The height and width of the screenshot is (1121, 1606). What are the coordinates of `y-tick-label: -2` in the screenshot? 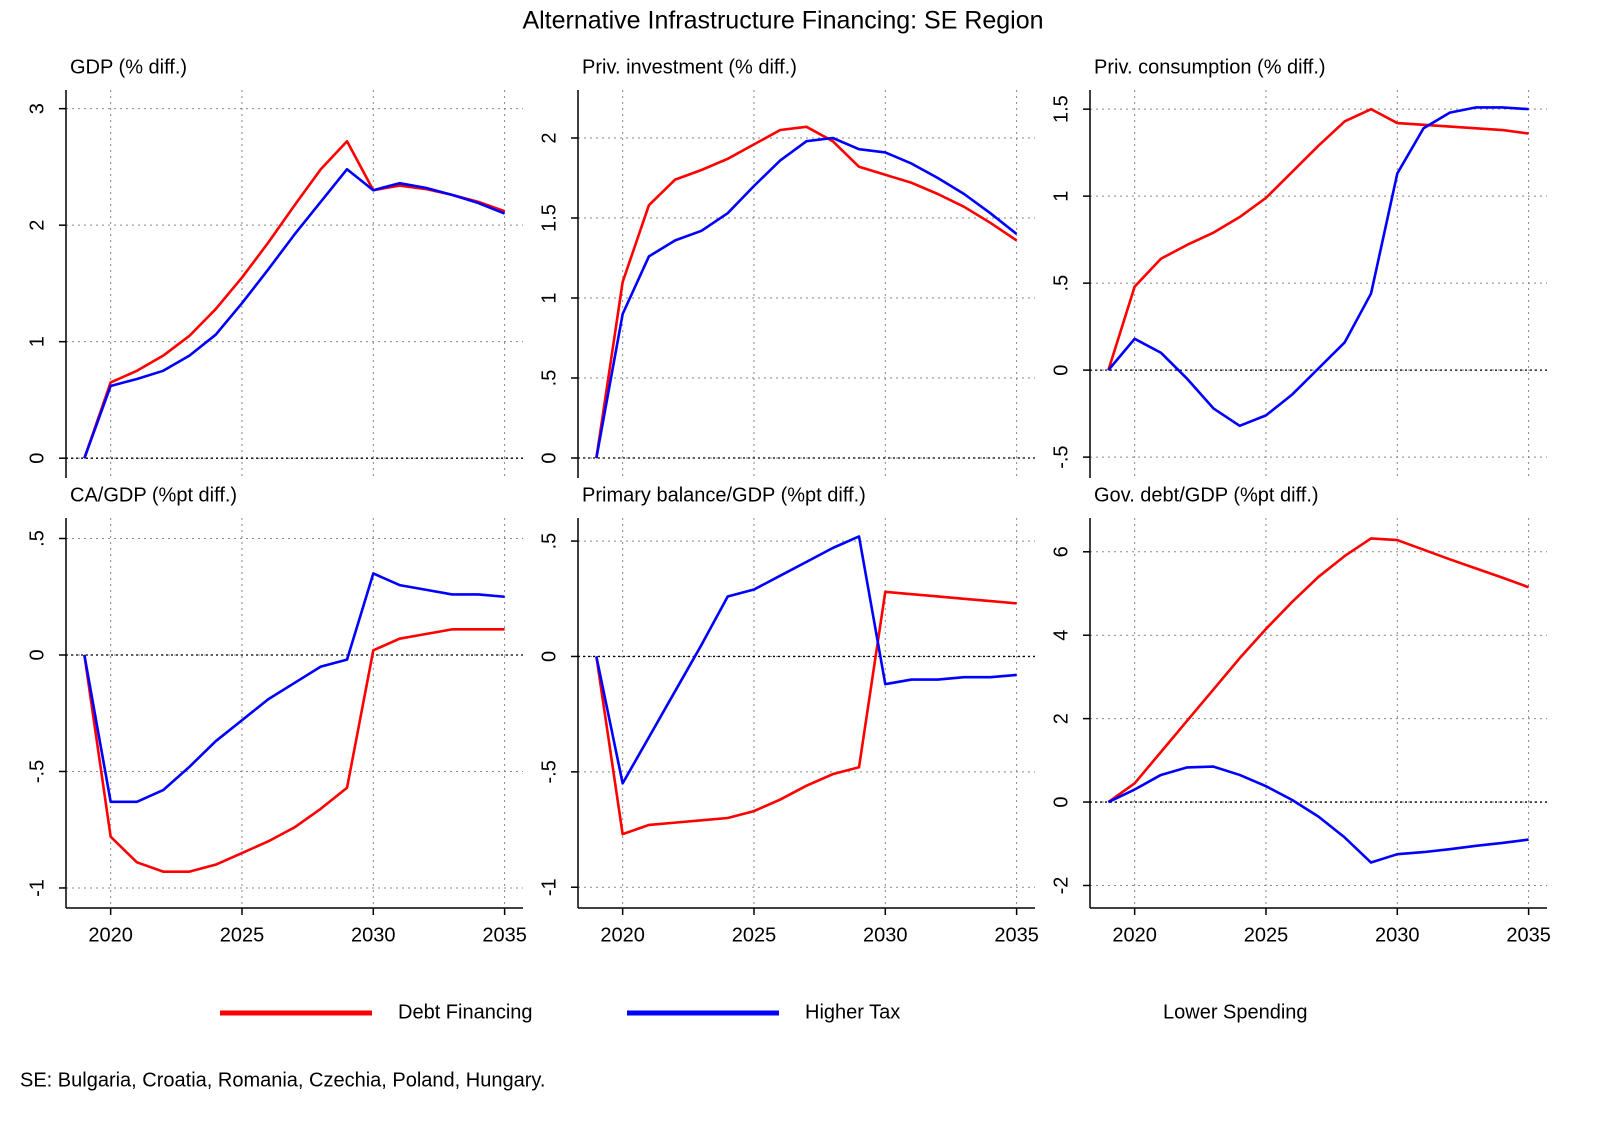 It's located at (1061, 886).